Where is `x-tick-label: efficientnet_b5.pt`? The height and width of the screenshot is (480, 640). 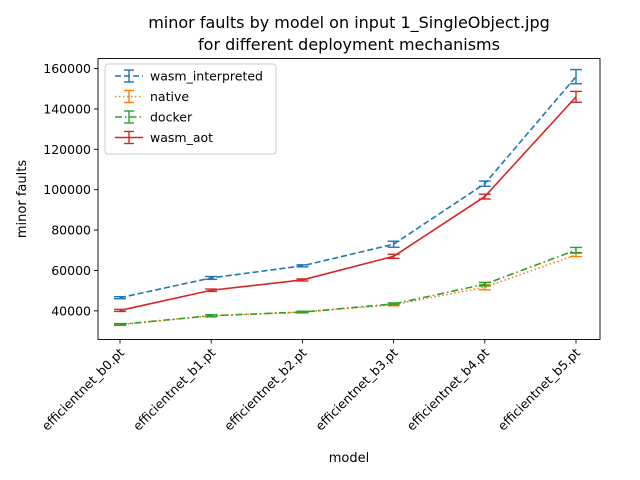
x-tick-label: efficientnet_b5.pt is located at coordinates (539, 389).